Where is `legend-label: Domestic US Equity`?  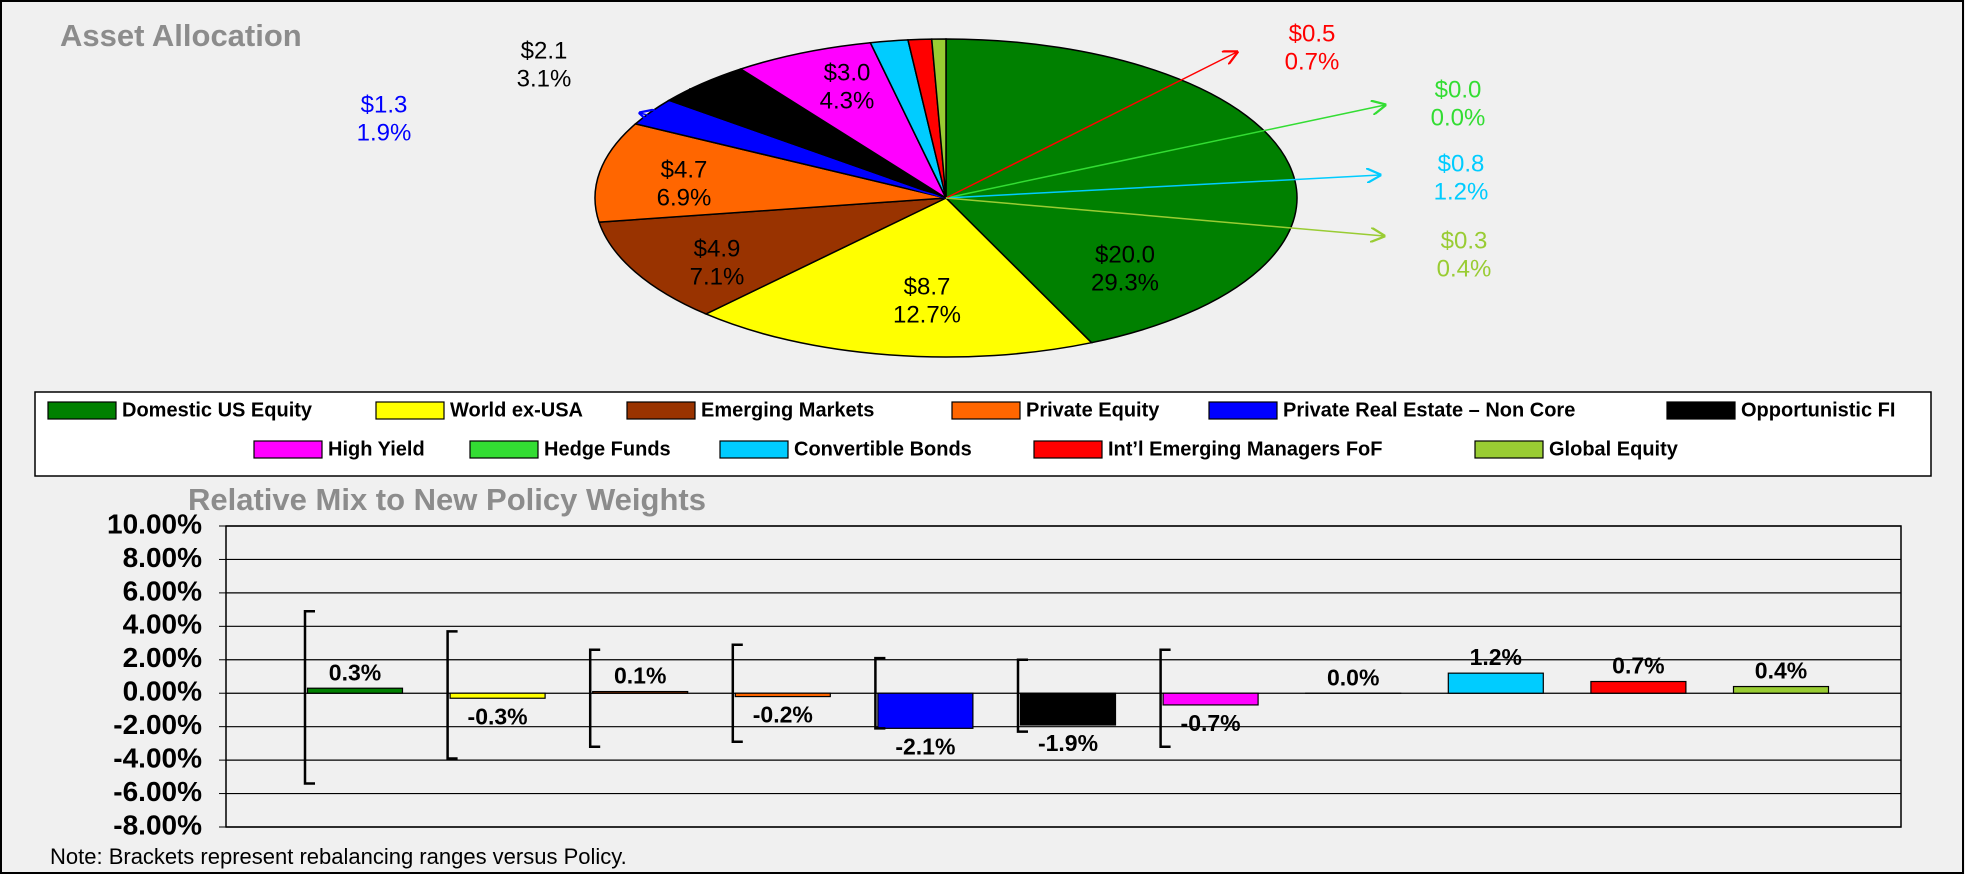
legend-label: Domestic US Equity is located at coordinates (217, 410).